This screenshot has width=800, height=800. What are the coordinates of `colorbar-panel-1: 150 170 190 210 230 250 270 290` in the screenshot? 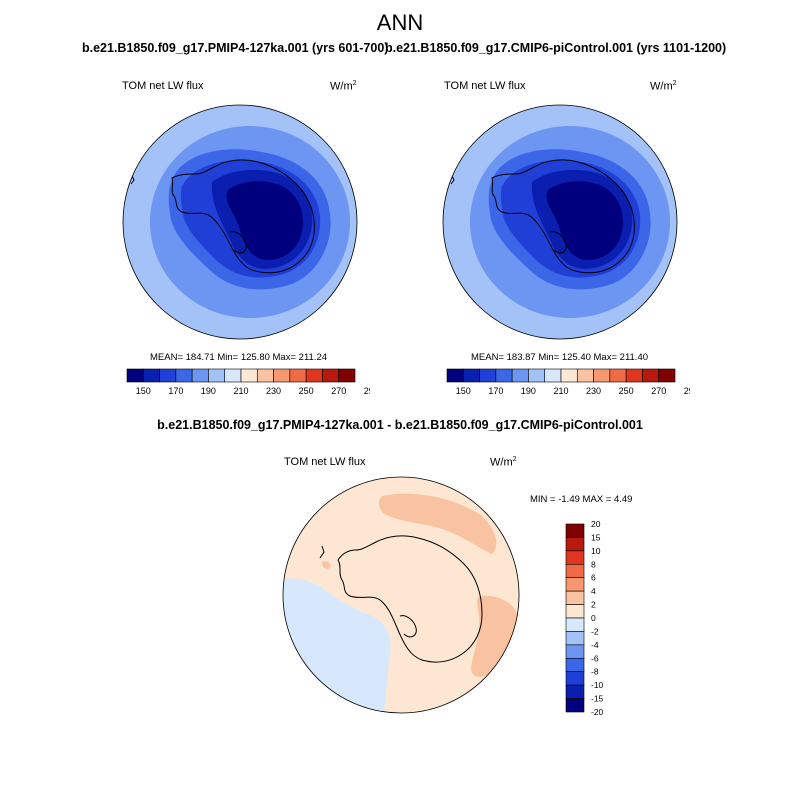 It's located at (248, 382).